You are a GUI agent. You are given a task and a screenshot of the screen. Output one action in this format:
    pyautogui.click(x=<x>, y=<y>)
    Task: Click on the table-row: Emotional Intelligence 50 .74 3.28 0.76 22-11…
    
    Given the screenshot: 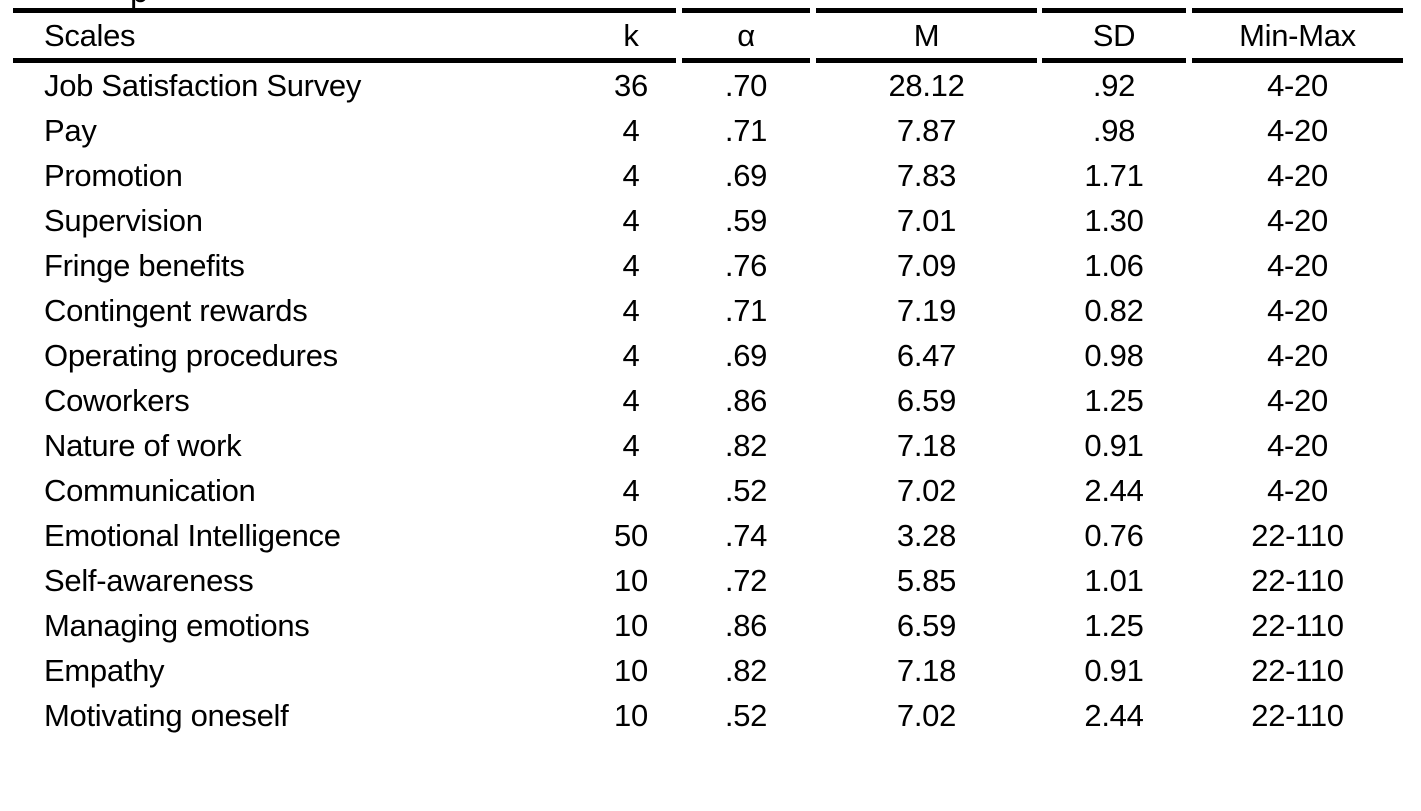 What is the action you would take?
    pyautogui.click(x=708, y=535)
    